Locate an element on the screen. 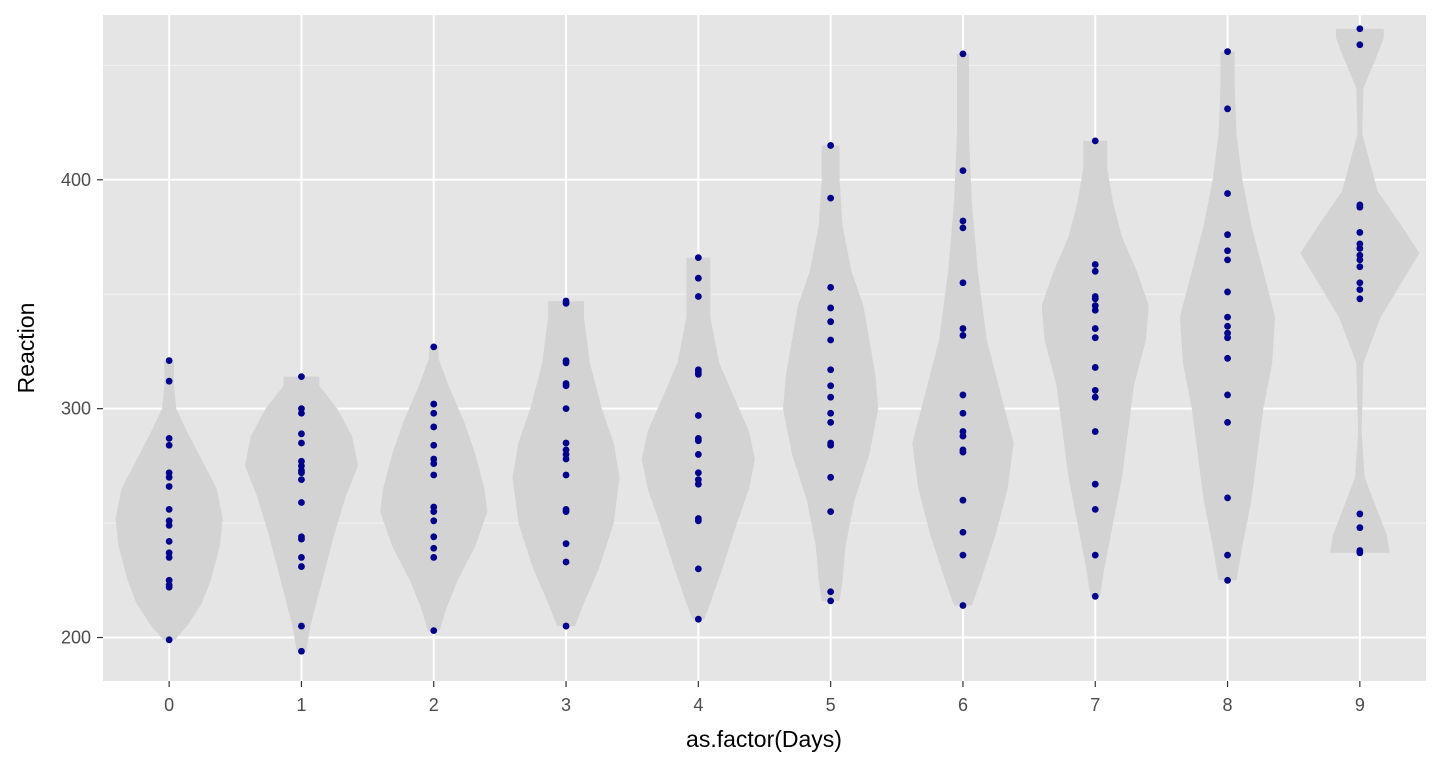 This screenshot has height=768, width=1440. x-tick-label: 2 is located at coordinates (434, 705).